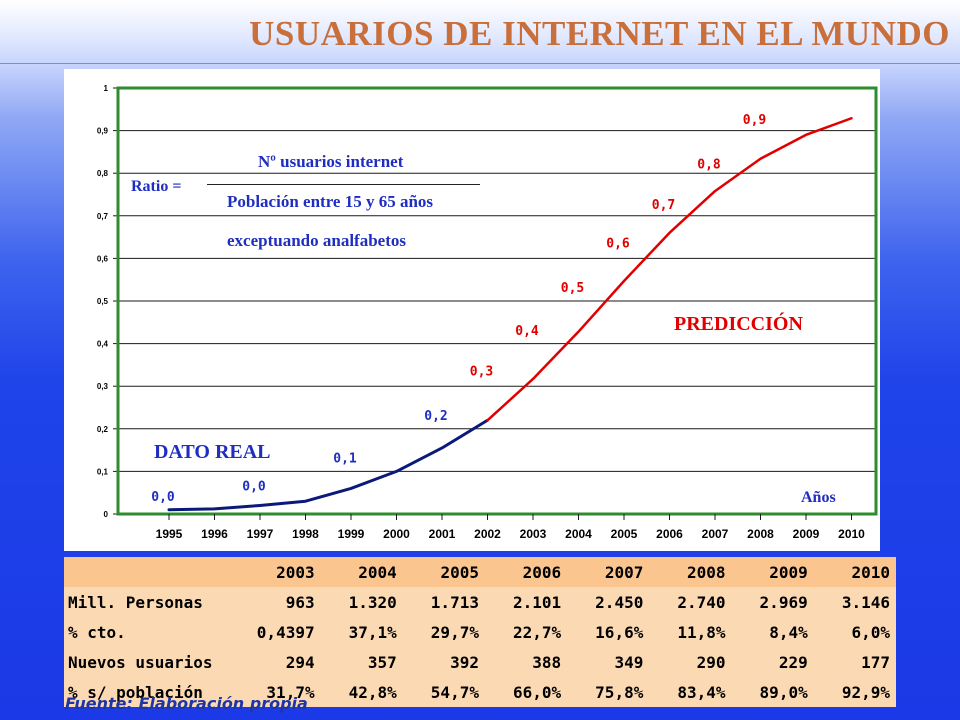 The width and height of the screenshot is (960, 720). I want to click on y-tick-label: 0,4, so click(103, 344).